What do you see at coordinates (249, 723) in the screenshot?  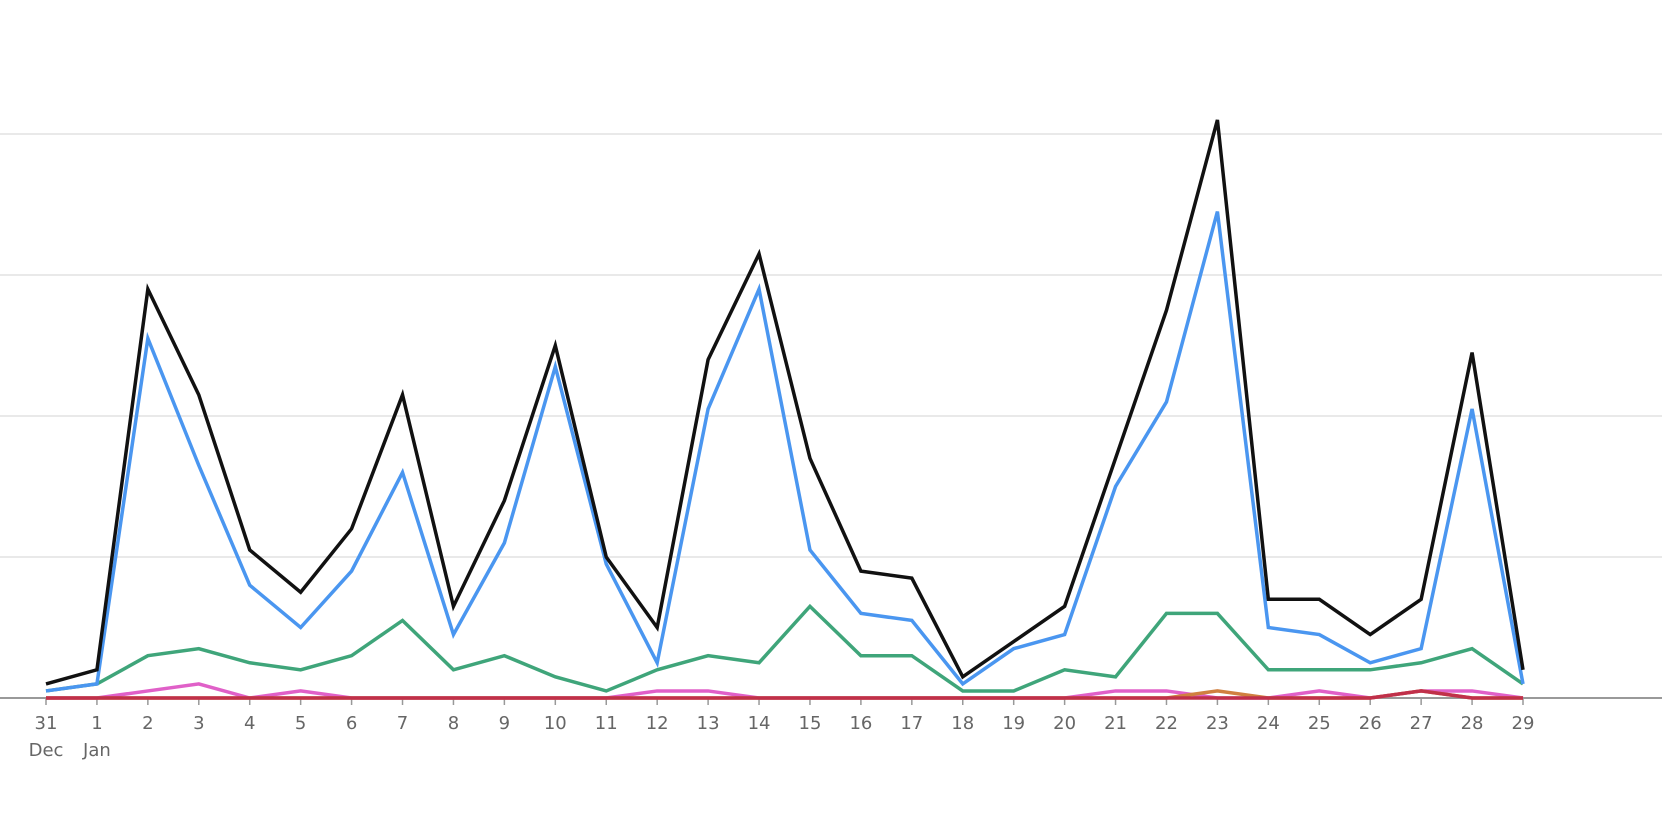 I see `x-tick-label: 4` at bounding box center [249, 723].